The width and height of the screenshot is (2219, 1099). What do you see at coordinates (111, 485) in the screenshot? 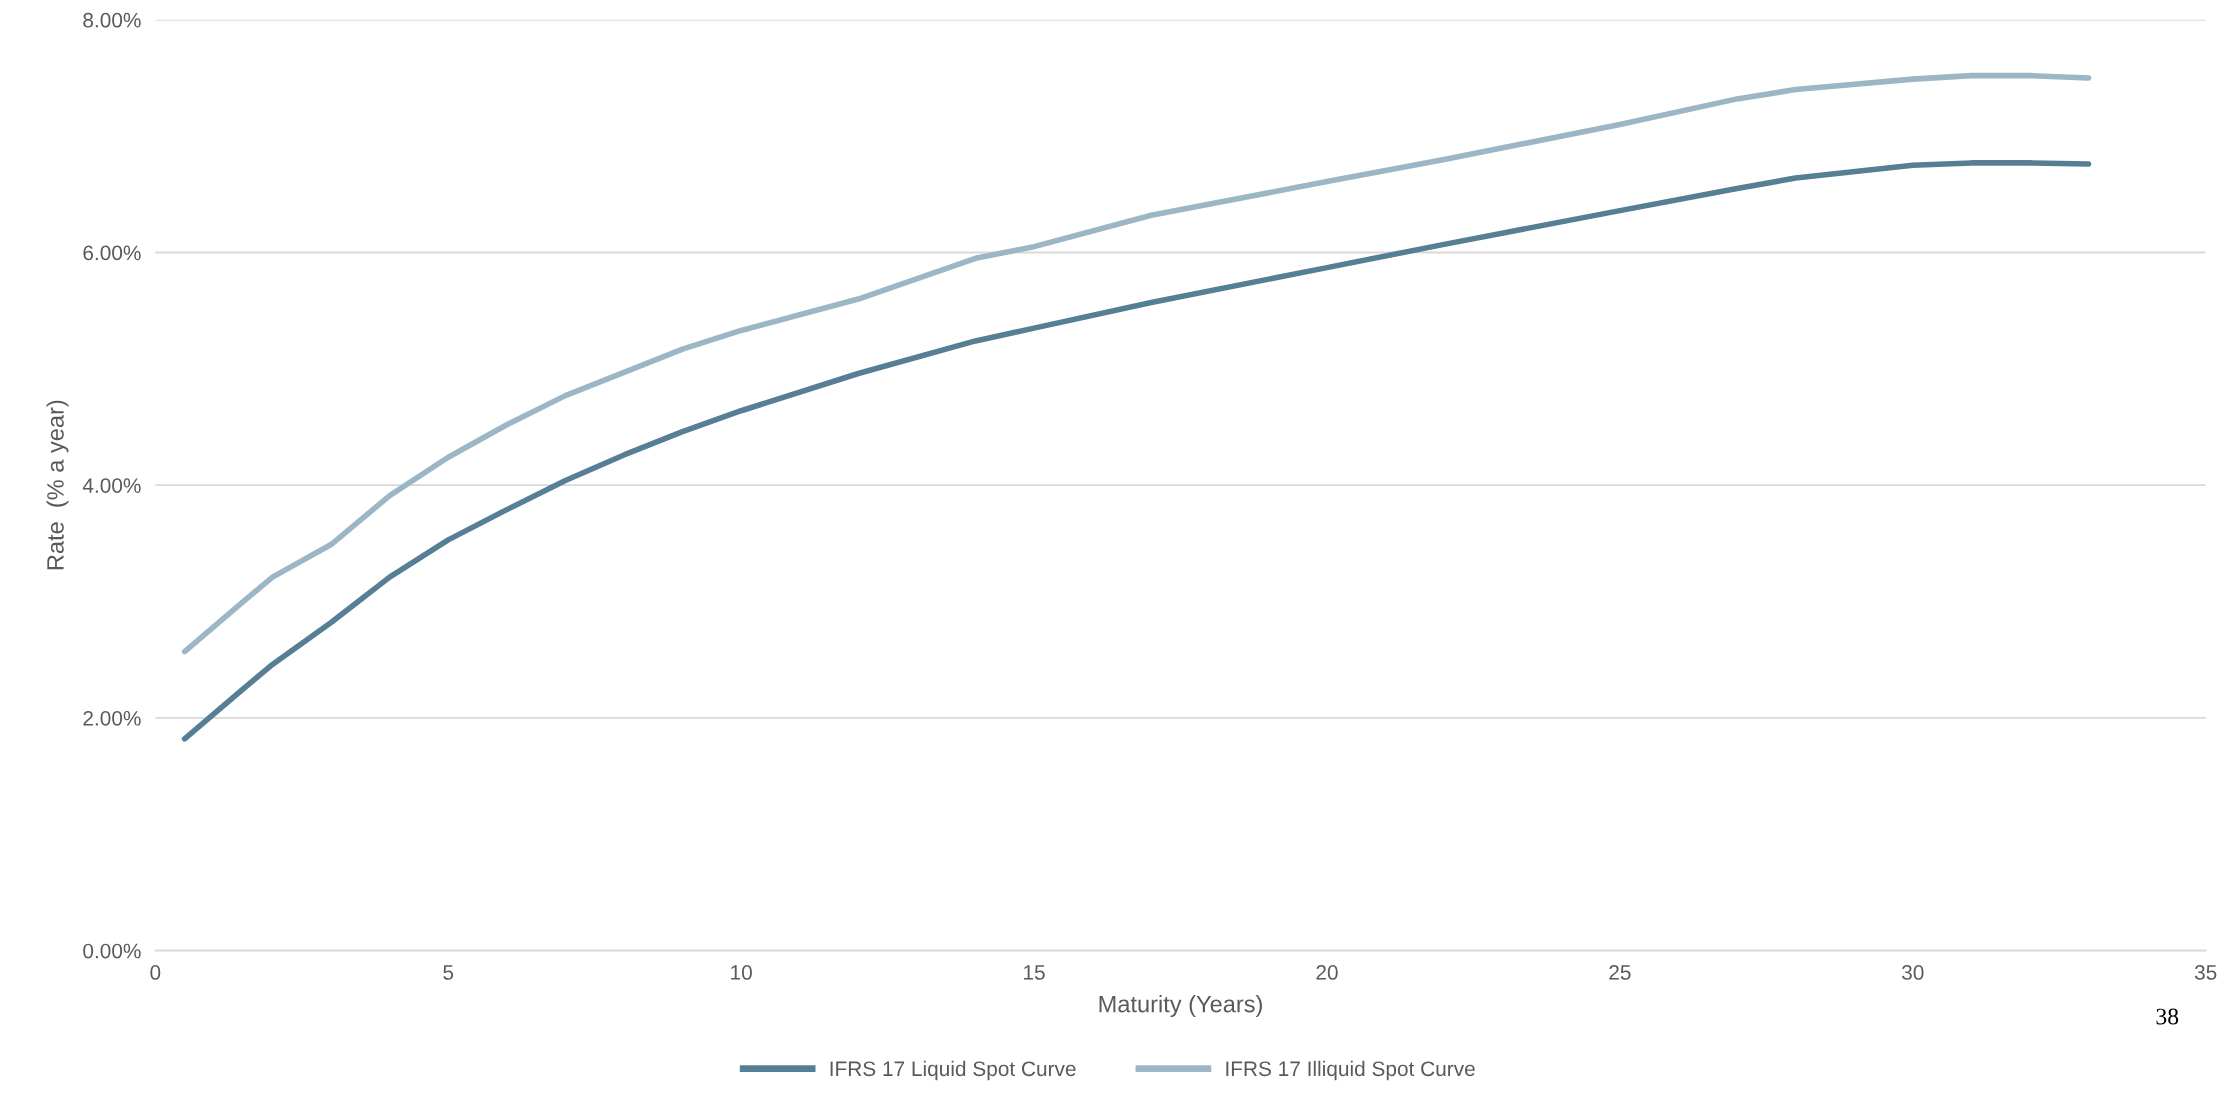
I see `y-tick-label: 4.00%` at bounding box center [111, 485].